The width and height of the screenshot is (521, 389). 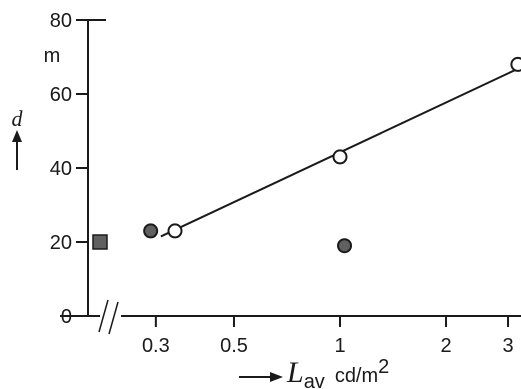 I want to click on square-marker, so click(x=100, y=242).